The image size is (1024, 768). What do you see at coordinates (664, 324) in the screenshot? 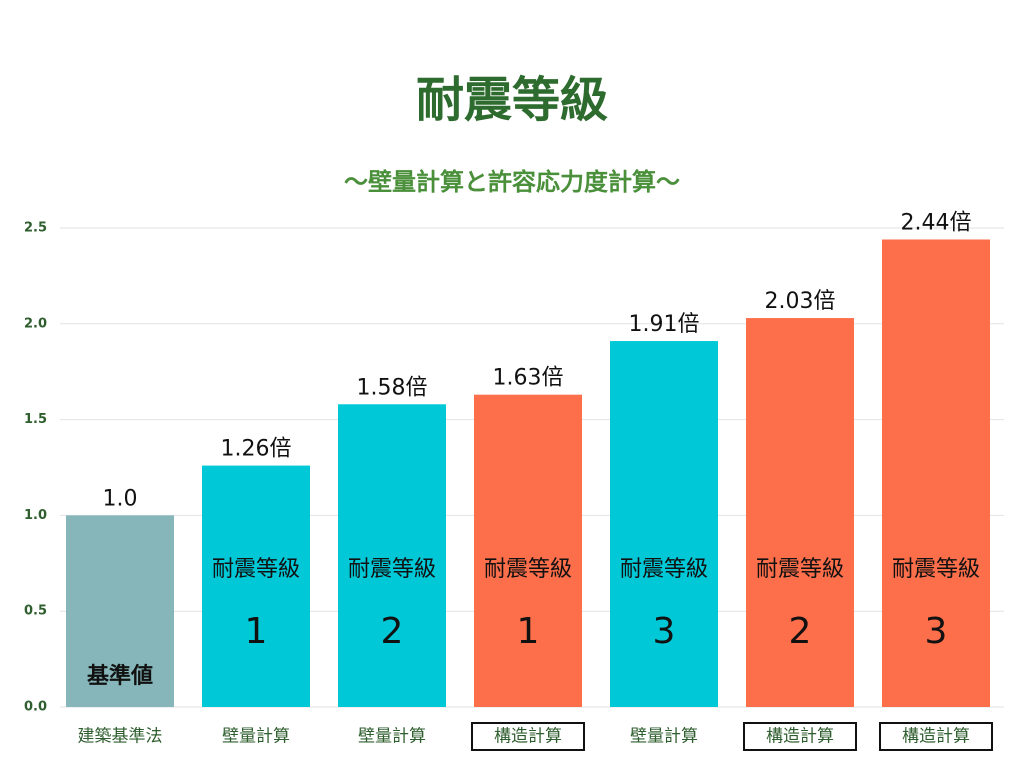
I see `value-label: 1.91倍` at bounding box center [664, 324].